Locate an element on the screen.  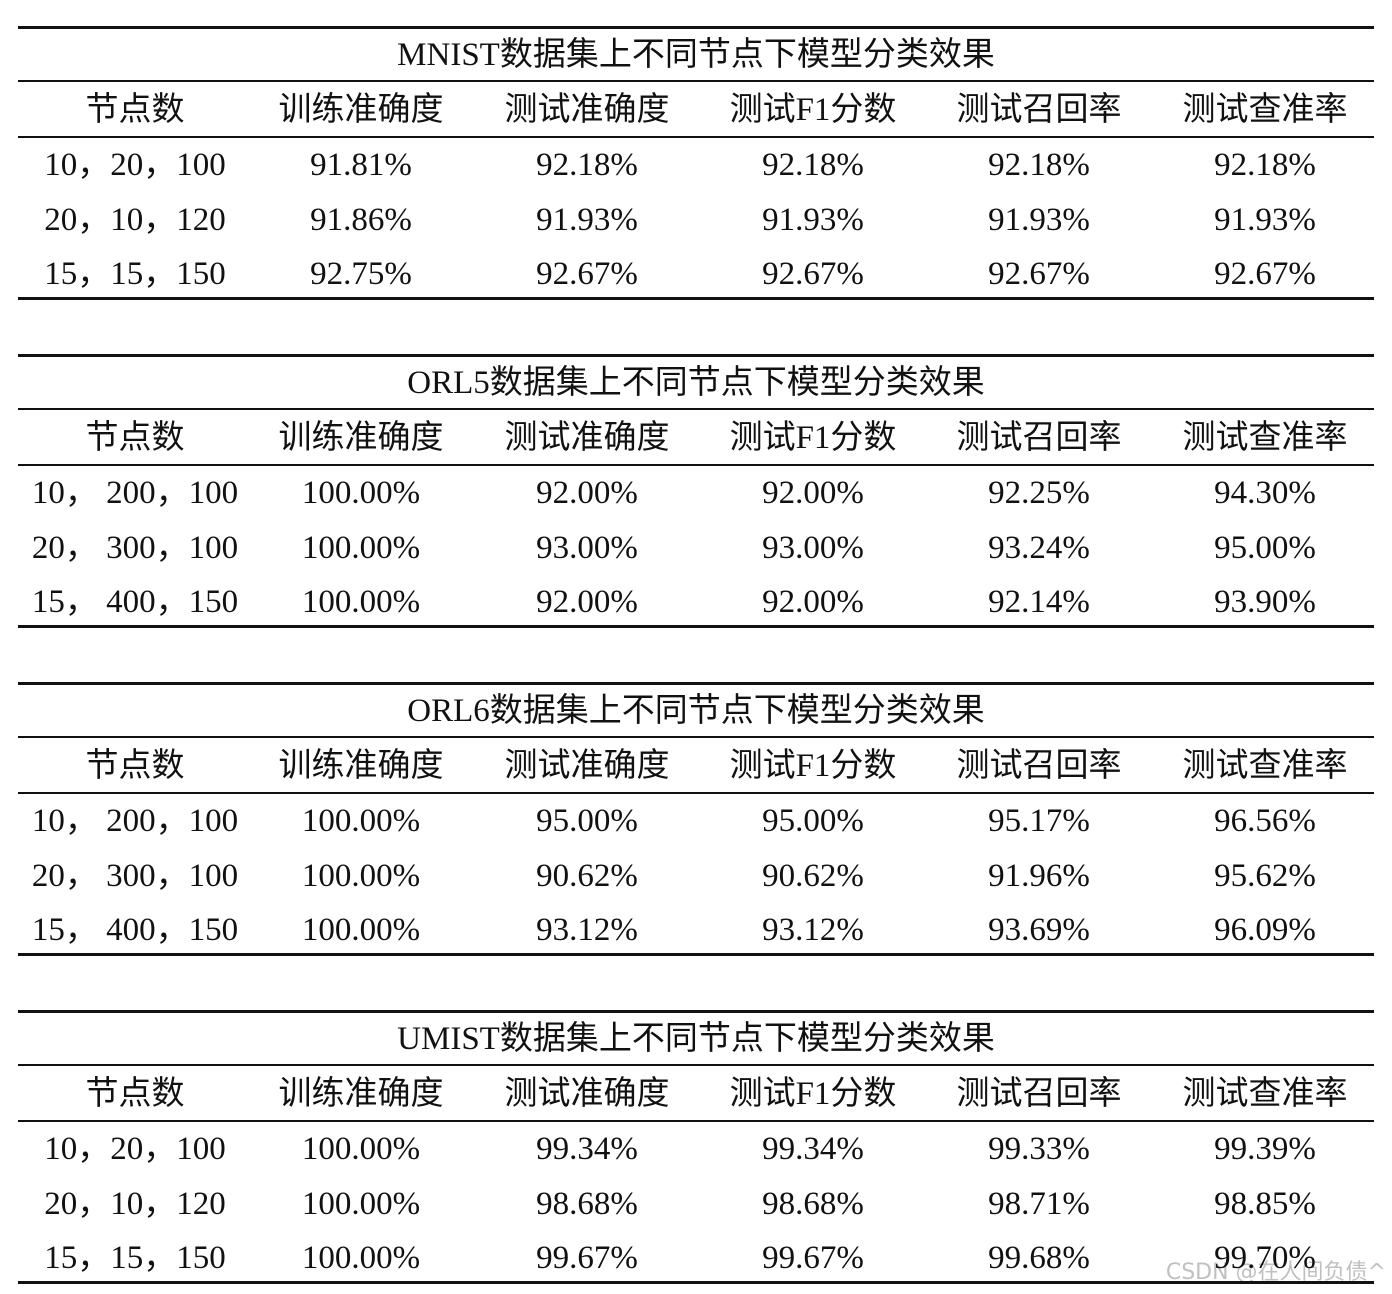
table-cell: 92.25% is located at coordinates (1039, 493).